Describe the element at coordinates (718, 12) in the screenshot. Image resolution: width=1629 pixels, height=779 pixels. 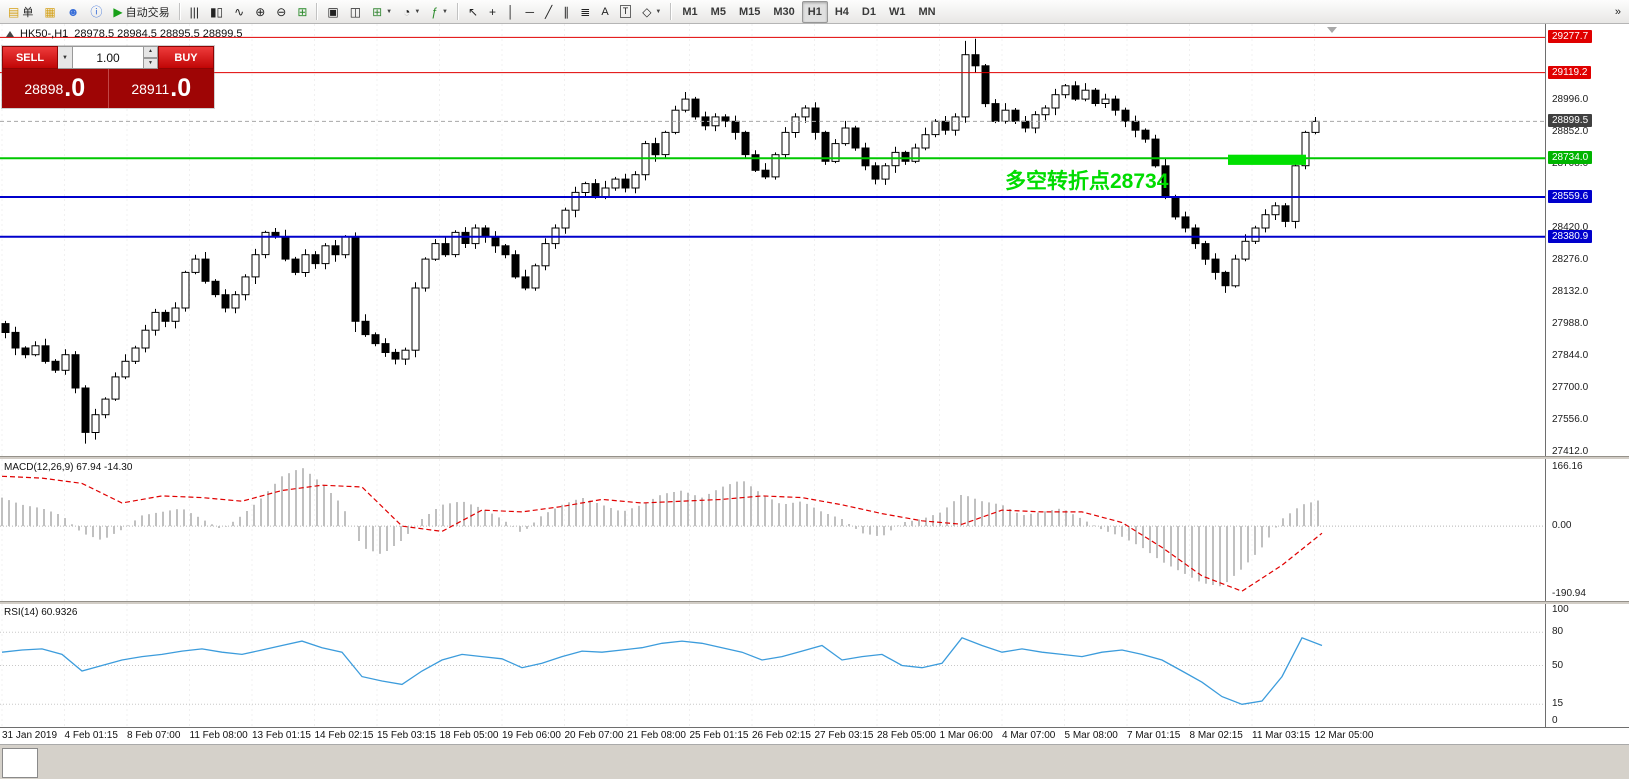
I see `timeframe-button-m5: M5` at that location.